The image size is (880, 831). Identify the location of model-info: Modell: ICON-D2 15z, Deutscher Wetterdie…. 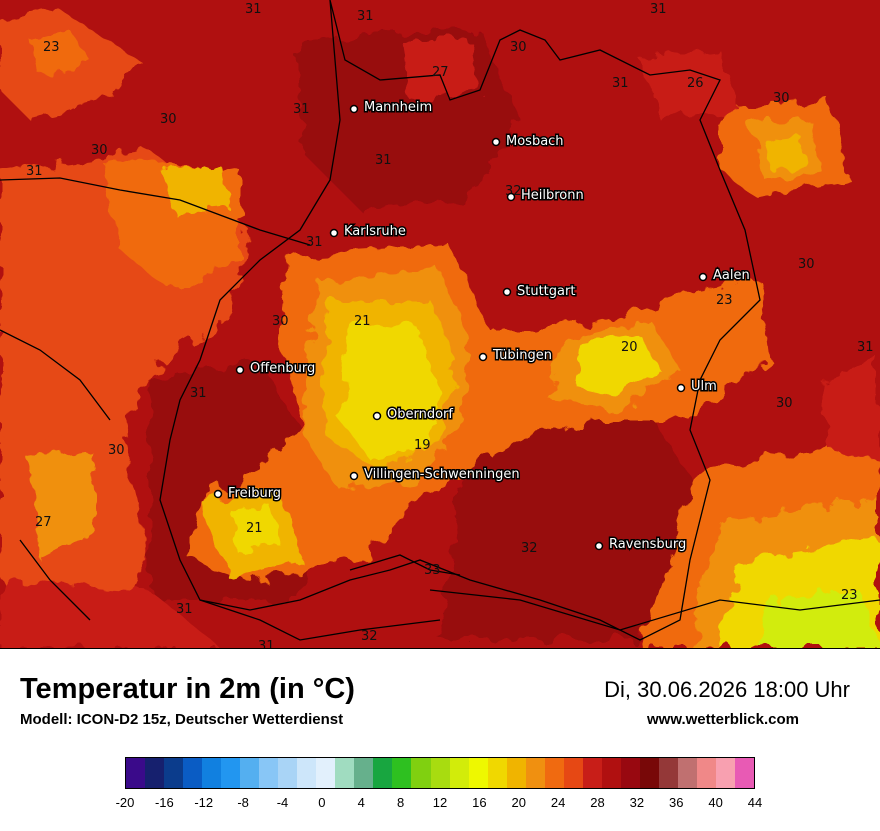
(182, 719).